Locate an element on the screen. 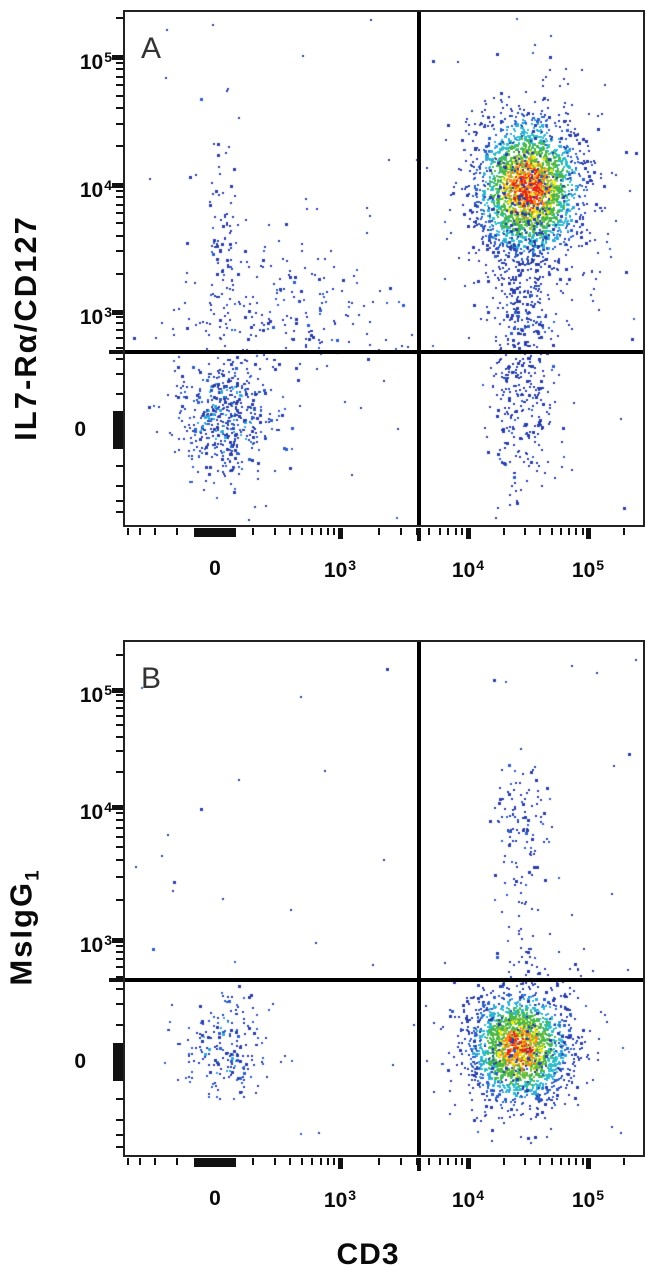  panel-a-letter: A is located at coordinates (151, 48).